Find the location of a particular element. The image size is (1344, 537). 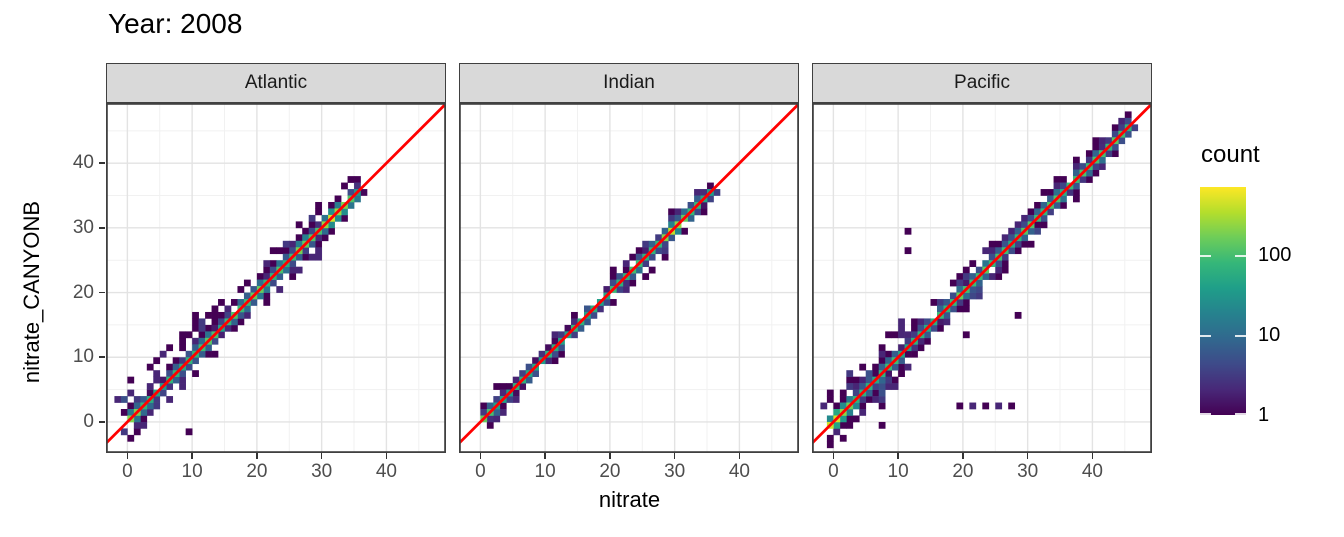

facet-strip-label: Indian is located at coordinates (629, 82).